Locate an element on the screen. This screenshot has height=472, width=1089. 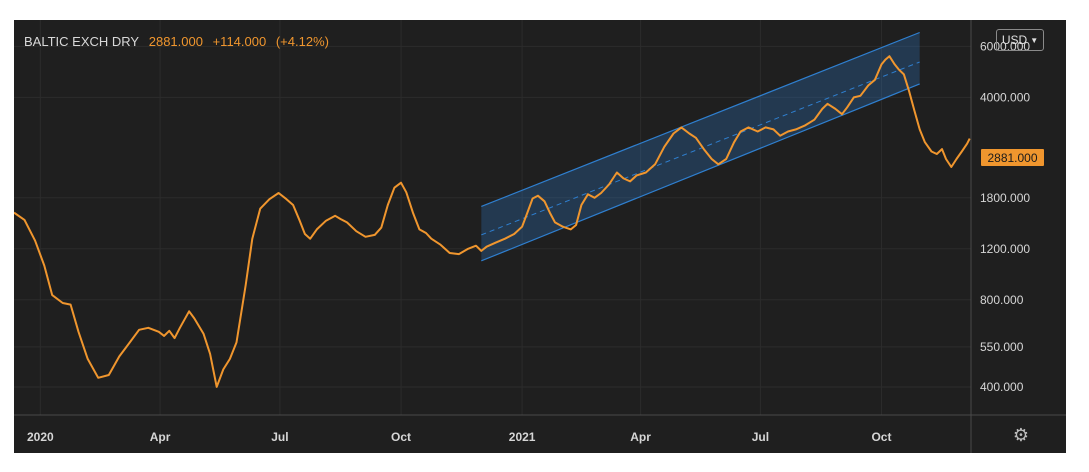
channel-mid-line is located at coordinates (700, 148).